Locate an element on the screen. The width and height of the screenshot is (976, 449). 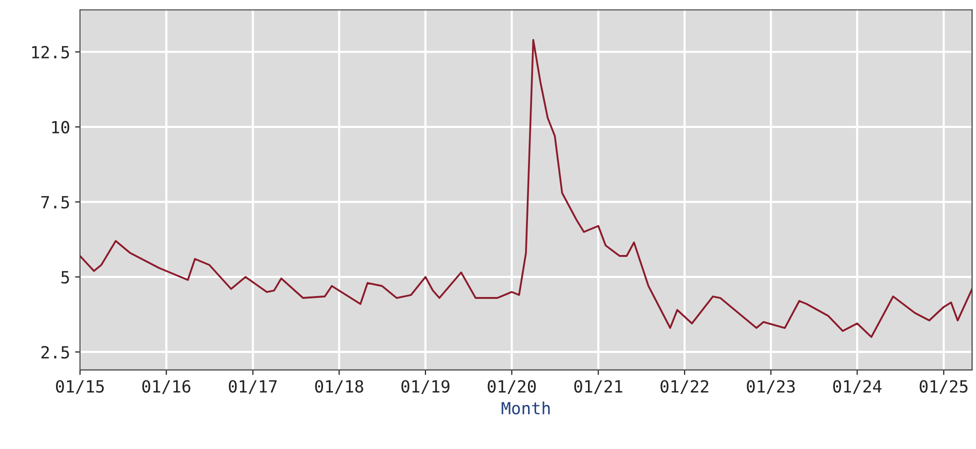
x-tick-label: 01/25 is located at coordinates (944, 387).